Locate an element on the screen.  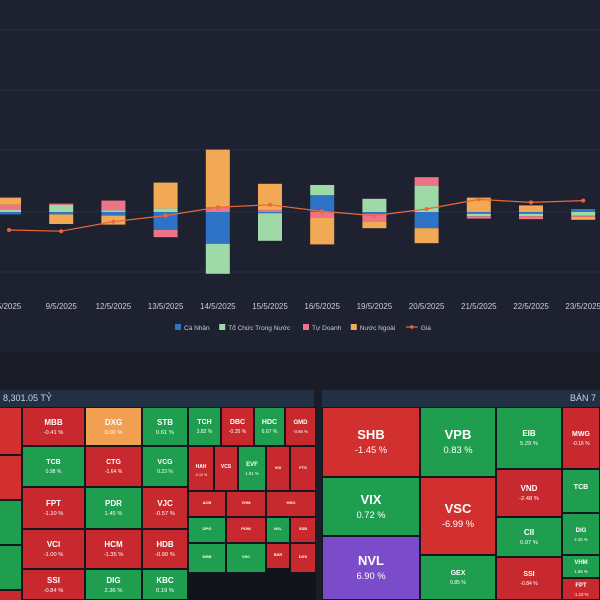
treemap-cell: DPG is located at coordinates (207, 530).